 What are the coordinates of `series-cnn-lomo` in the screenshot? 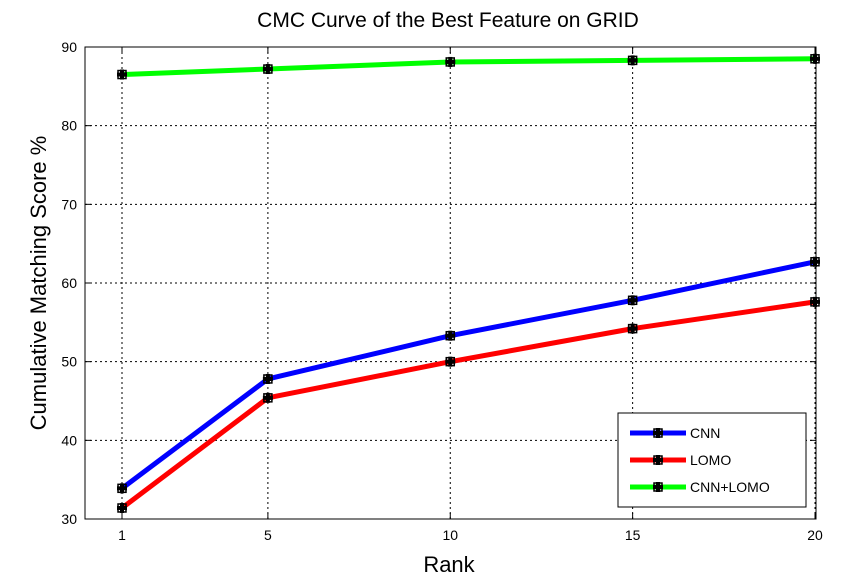 It's located at (468, 66).